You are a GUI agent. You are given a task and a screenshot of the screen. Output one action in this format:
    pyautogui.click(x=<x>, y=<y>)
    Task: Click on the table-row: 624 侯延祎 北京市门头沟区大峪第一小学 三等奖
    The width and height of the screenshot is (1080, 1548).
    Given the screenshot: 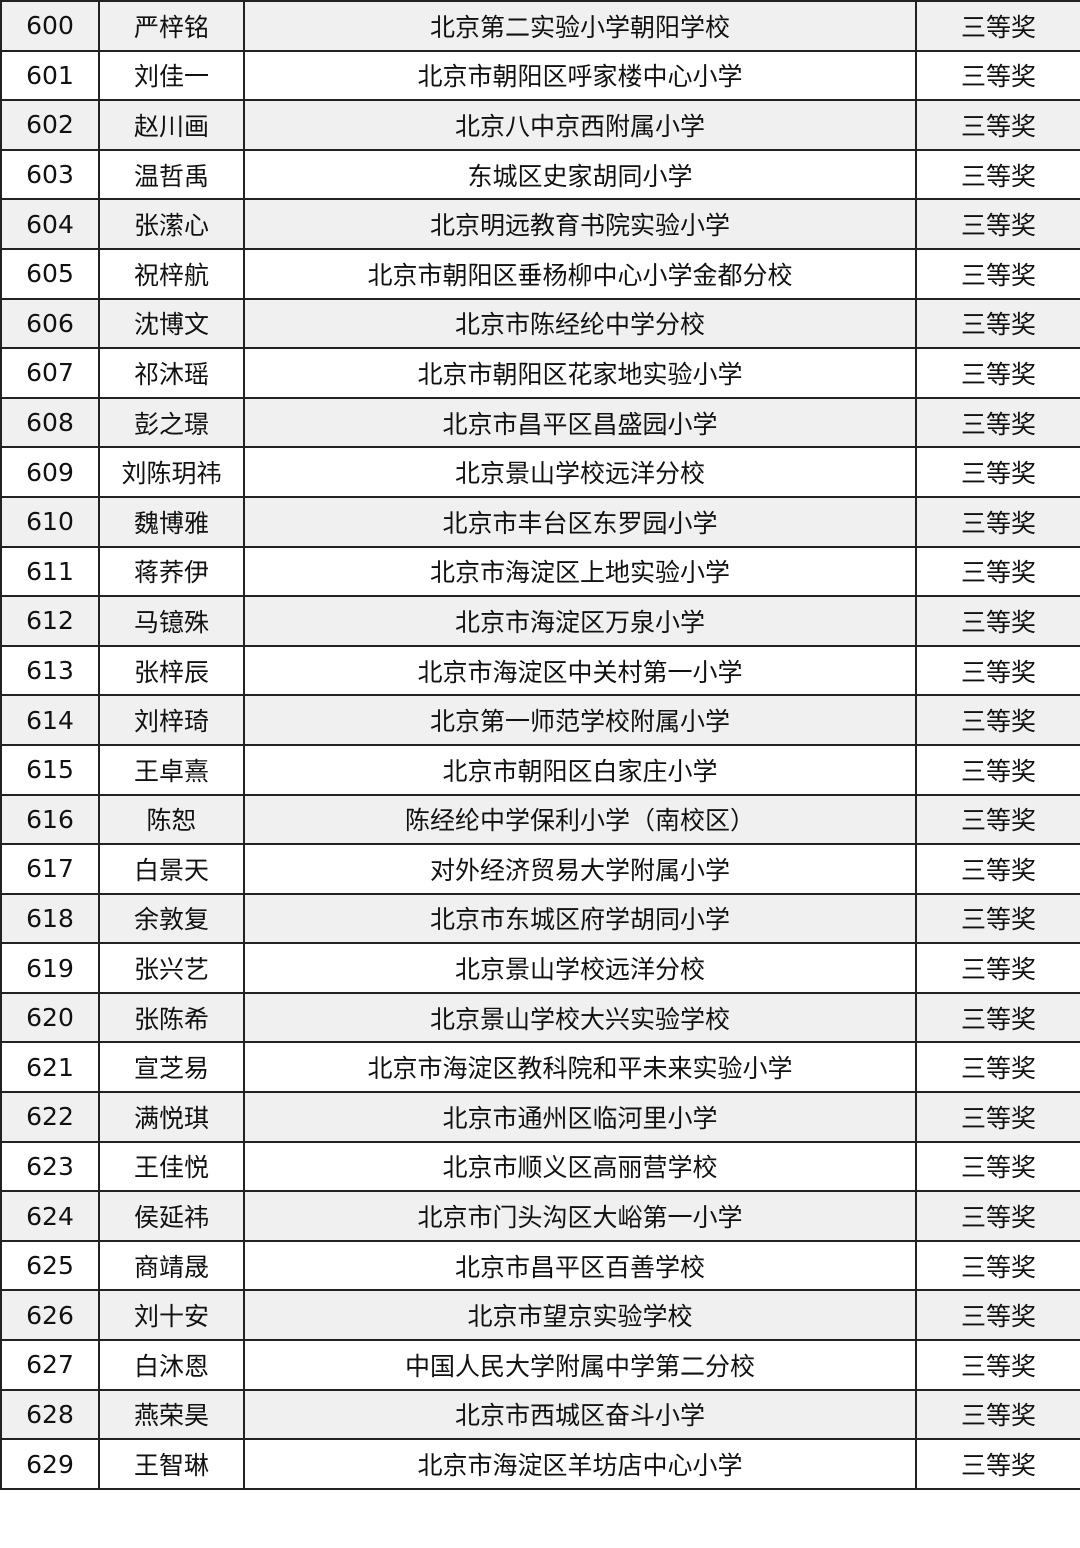 What is the action you would take?
    pyautogui.click(x=540, y=1216)
    